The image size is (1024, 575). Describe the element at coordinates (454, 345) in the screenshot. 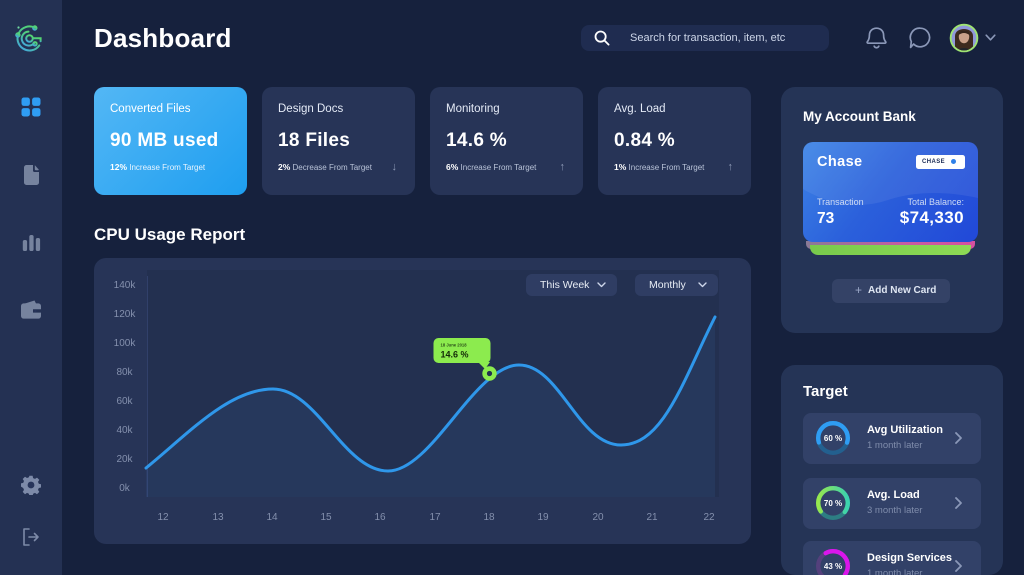

I see `svg-text: 18 June 2018` at that location.